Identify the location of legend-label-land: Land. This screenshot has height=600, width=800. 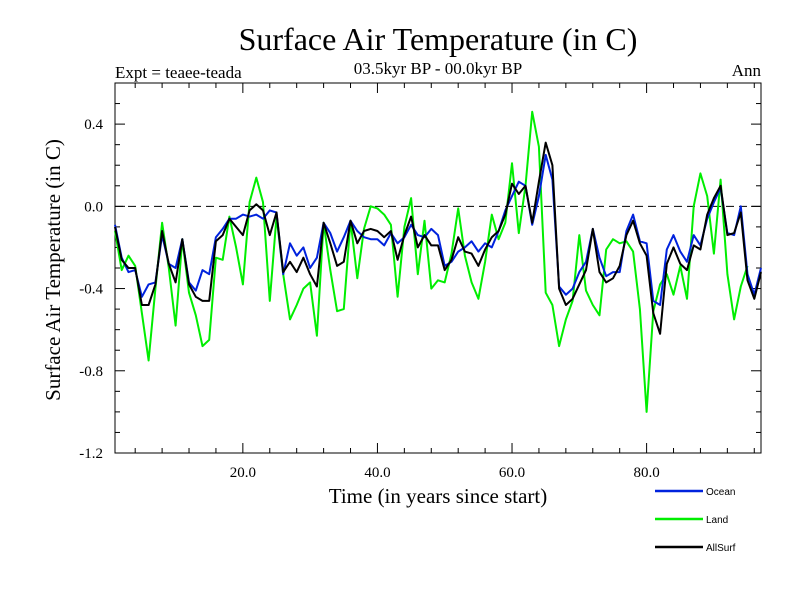
(717, 520).